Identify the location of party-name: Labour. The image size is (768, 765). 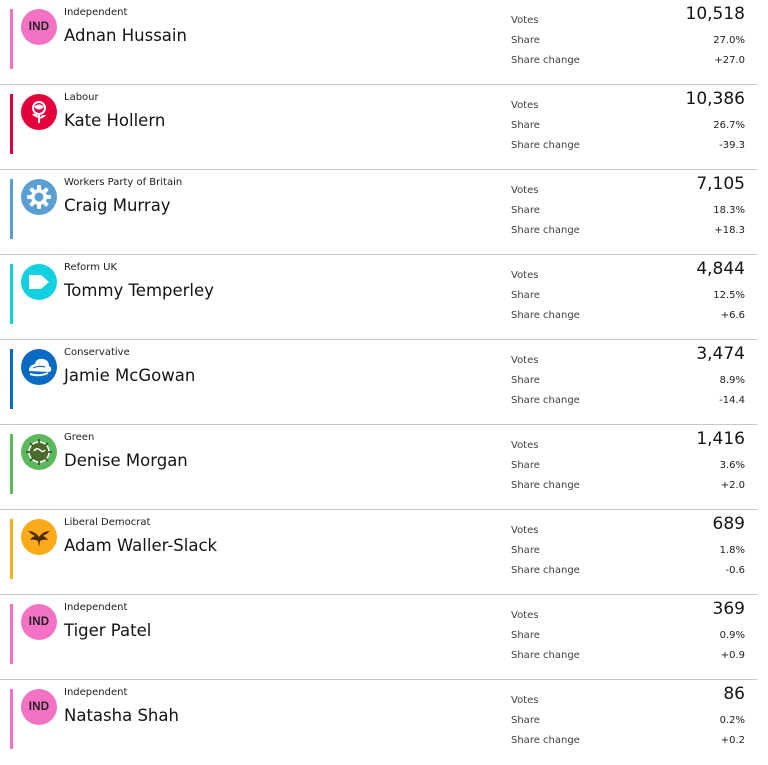
(81, 97).